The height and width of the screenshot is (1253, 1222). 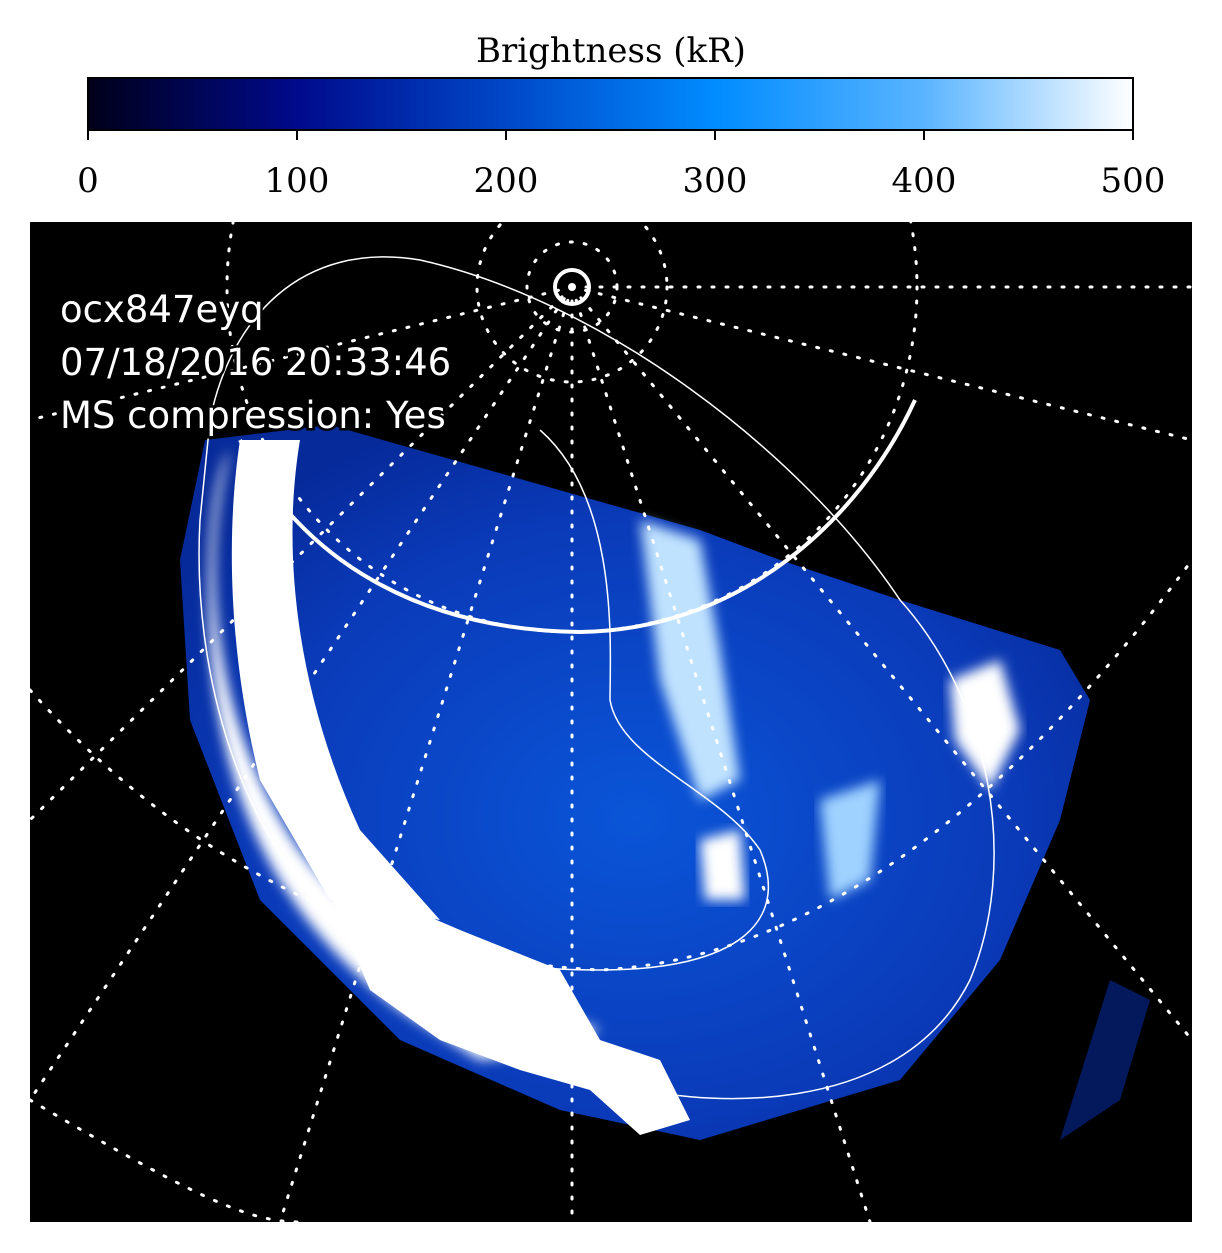 I want to click on tick-label: 400, so click(x=924, y=181).